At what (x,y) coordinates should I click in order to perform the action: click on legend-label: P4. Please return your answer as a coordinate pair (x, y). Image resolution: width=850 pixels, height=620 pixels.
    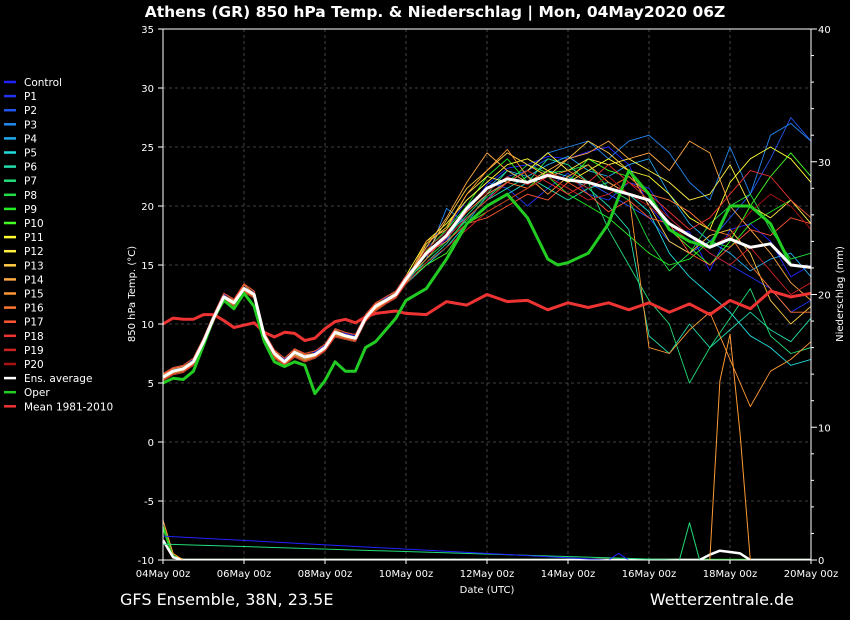
    Looking at the image, I should click on (30, 139).